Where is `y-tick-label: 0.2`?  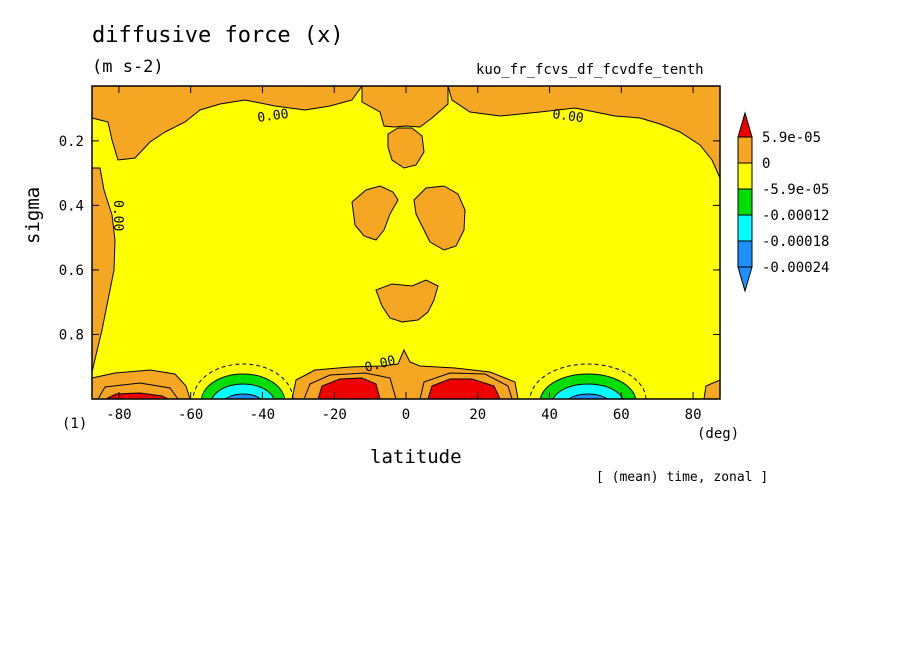 y-tick-label: 0.2 is located at coordinates (71, 142).